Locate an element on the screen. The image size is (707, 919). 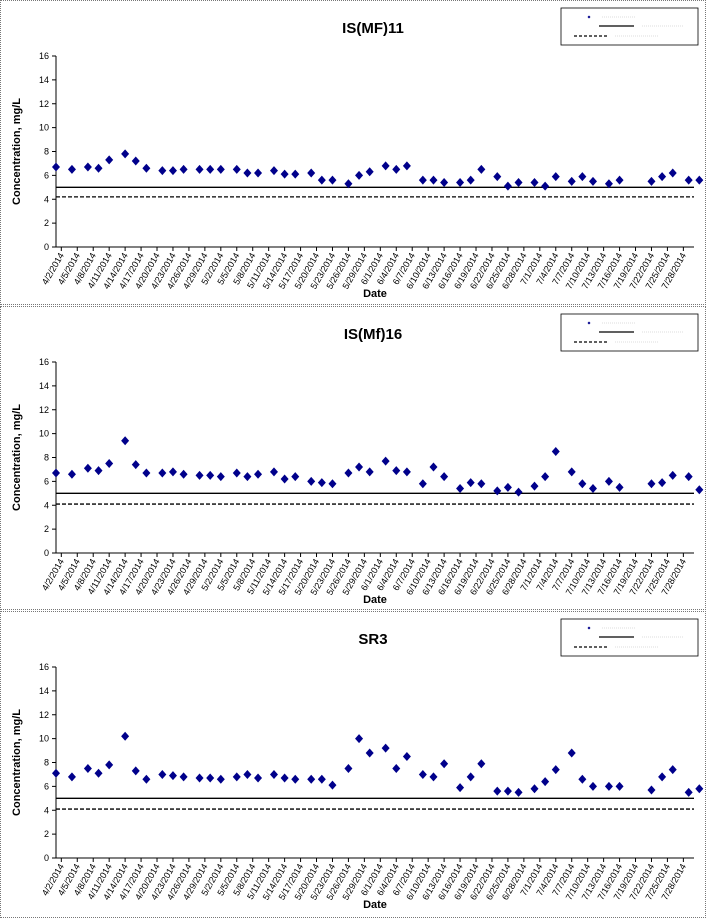
x-axis-label: Date is located at coordinates (375, 600).